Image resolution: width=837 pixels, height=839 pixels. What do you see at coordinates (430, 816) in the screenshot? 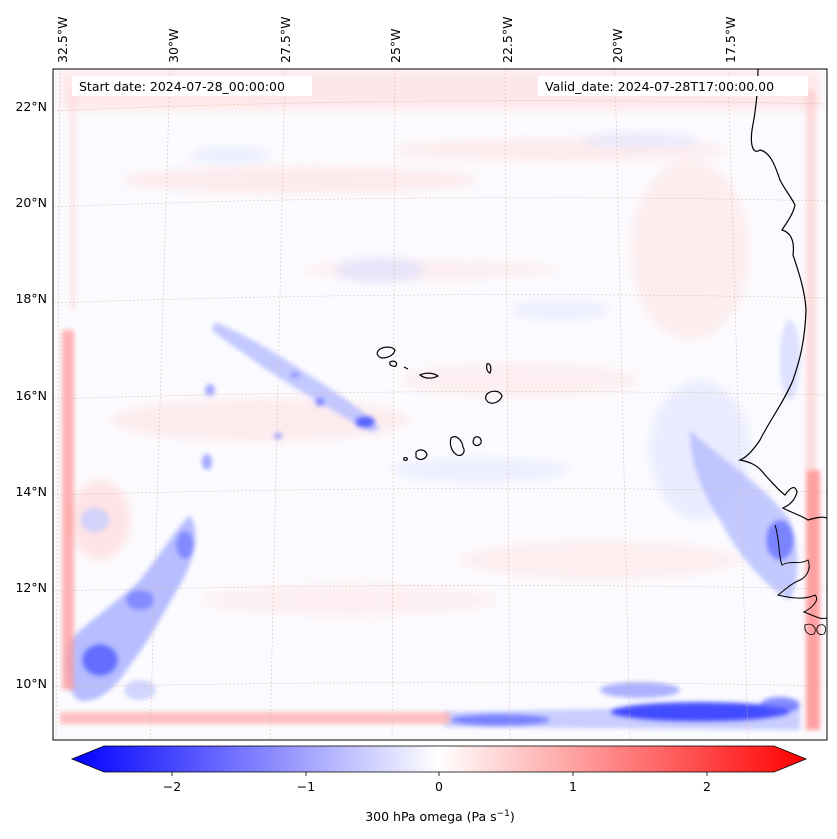
I see `colorbar-label-main: 300 hPa omega (Pa s` at bounding box center [430, 816].